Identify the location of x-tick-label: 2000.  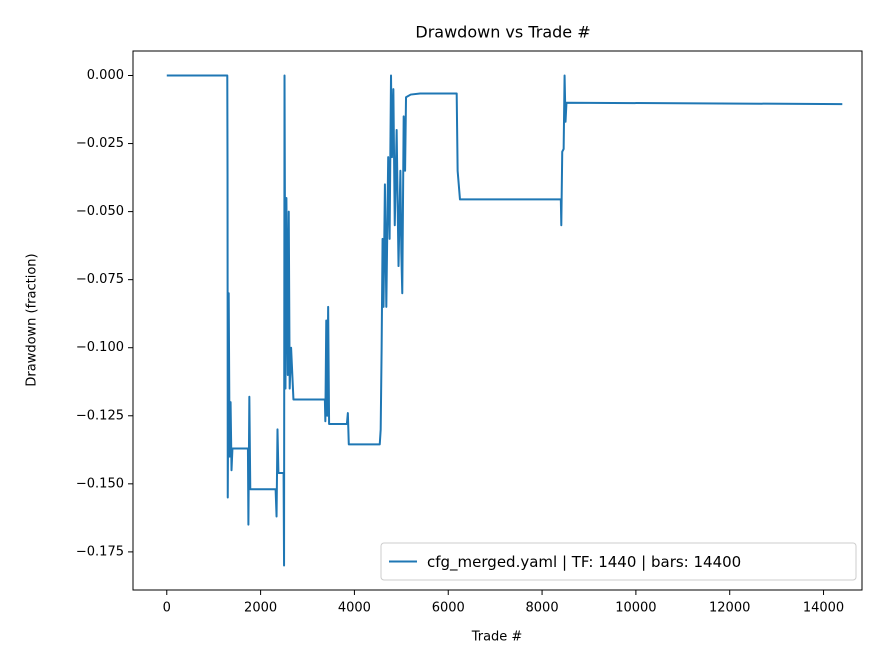
(260, 608).